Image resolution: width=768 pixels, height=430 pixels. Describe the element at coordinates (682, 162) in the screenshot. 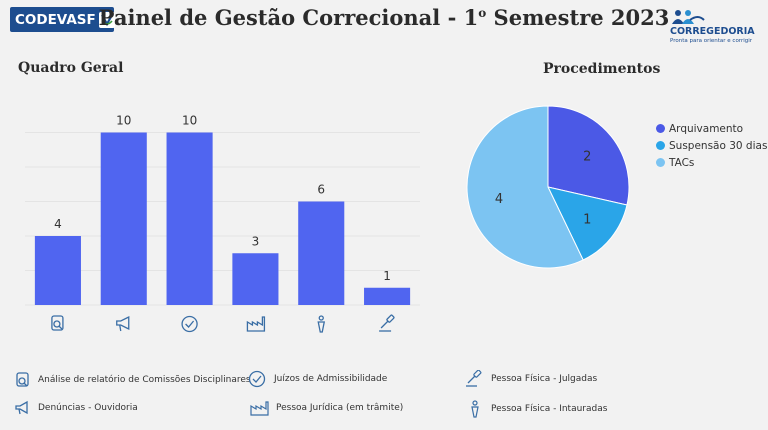

I see `legend-label: TACs` at that location.